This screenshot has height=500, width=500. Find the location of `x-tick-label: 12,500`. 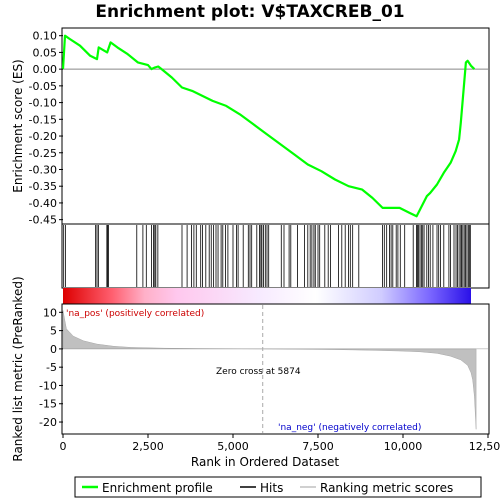

x-tick-label: 12,500 is located at coordinates (484, 446).